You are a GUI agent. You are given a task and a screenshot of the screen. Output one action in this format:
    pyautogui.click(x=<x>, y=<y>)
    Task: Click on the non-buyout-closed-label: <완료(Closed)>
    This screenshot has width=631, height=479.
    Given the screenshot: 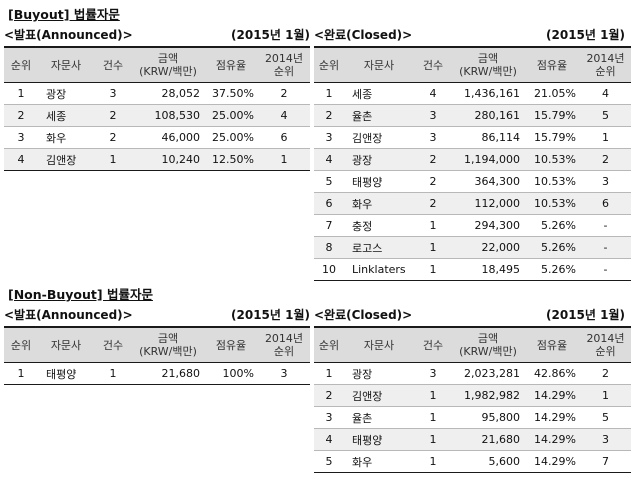 What is the action you would take?
    pyautogui.click(x=363, y=315)
    